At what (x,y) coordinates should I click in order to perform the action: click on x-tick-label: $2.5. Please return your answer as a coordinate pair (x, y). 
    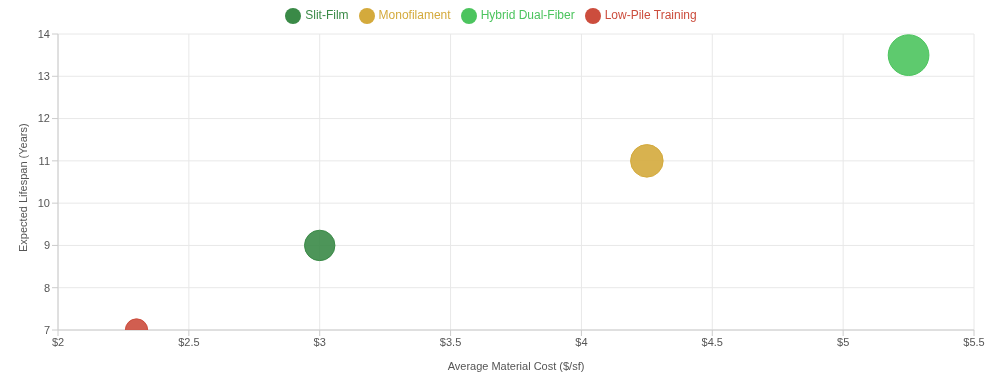
    Looking at the image, I should click on (189, 341).